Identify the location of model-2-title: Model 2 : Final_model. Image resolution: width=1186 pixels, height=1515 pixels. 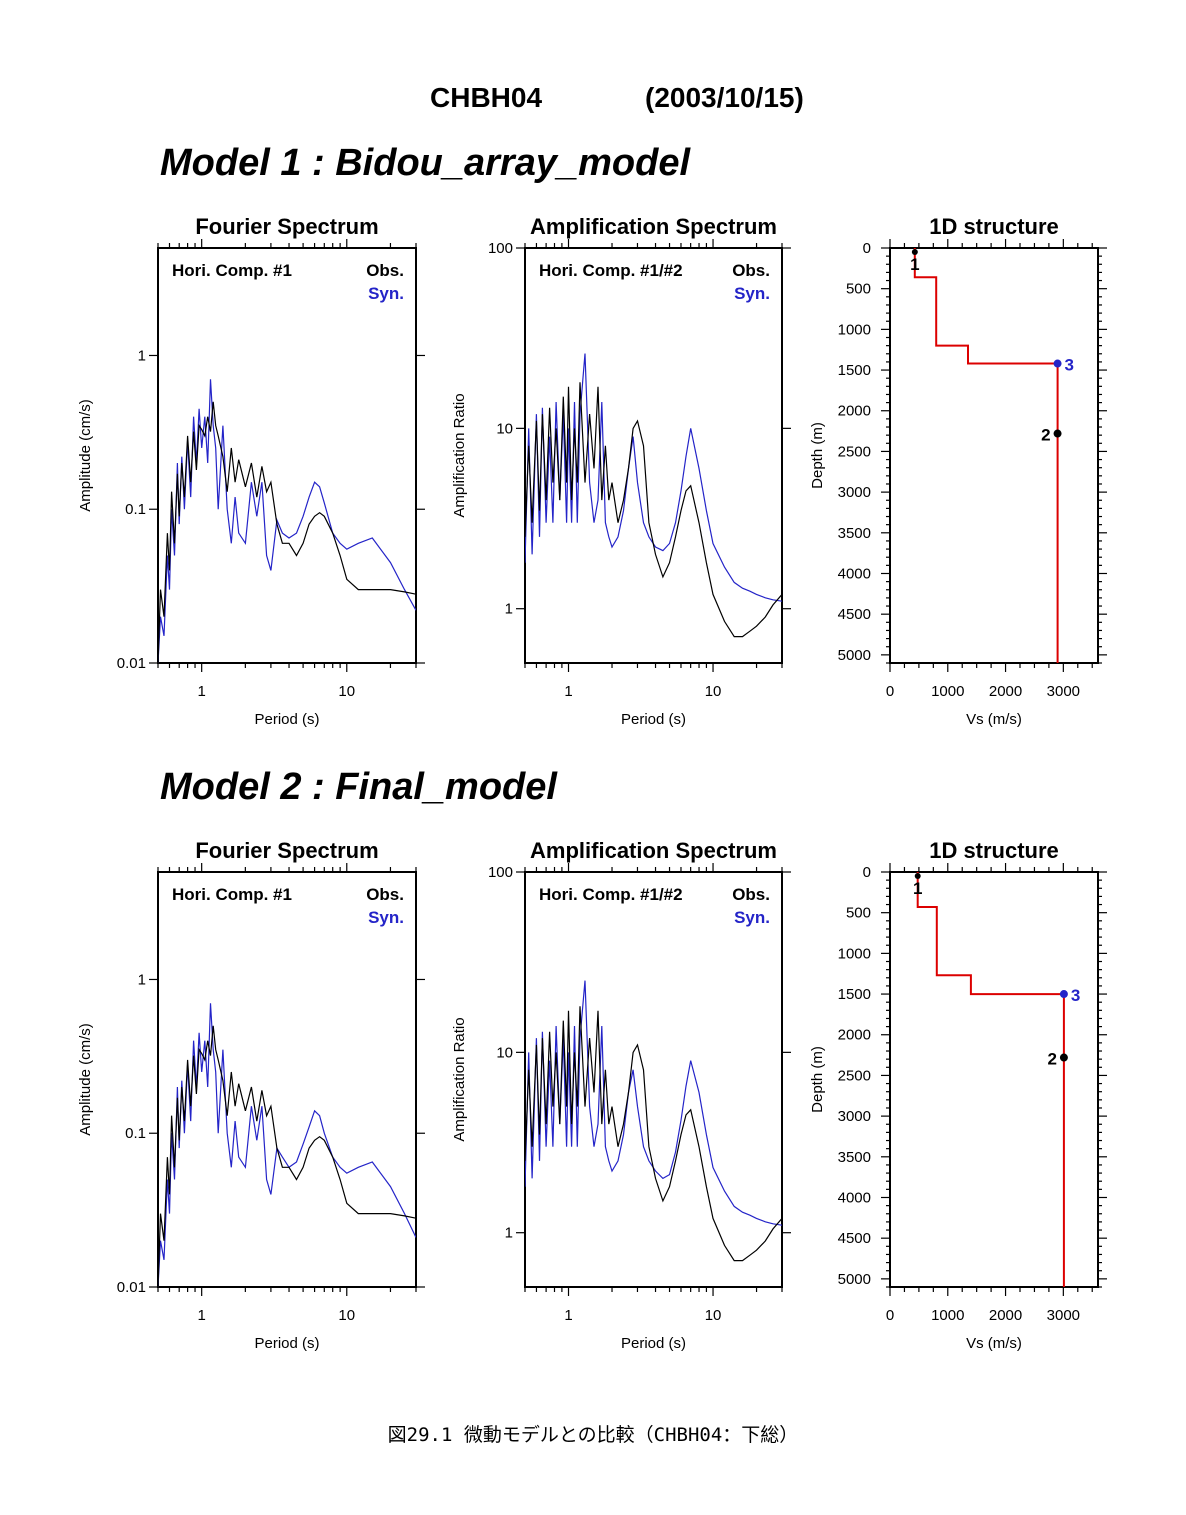
(358, 787).